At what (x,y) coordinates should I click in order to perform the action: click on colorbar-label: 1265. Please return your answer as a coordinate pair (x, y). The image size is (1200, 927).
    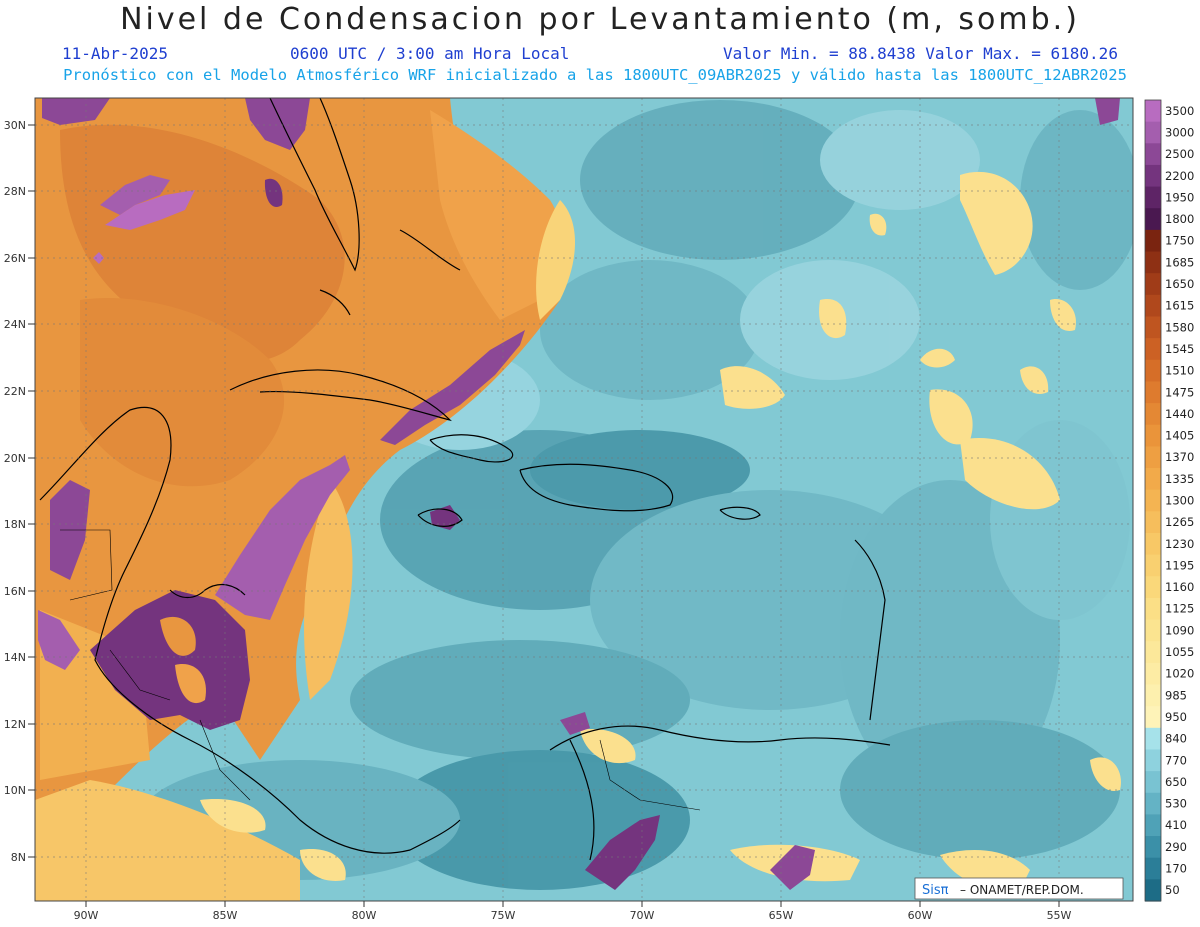
    Looking at the image, I should click on (1179, 522).